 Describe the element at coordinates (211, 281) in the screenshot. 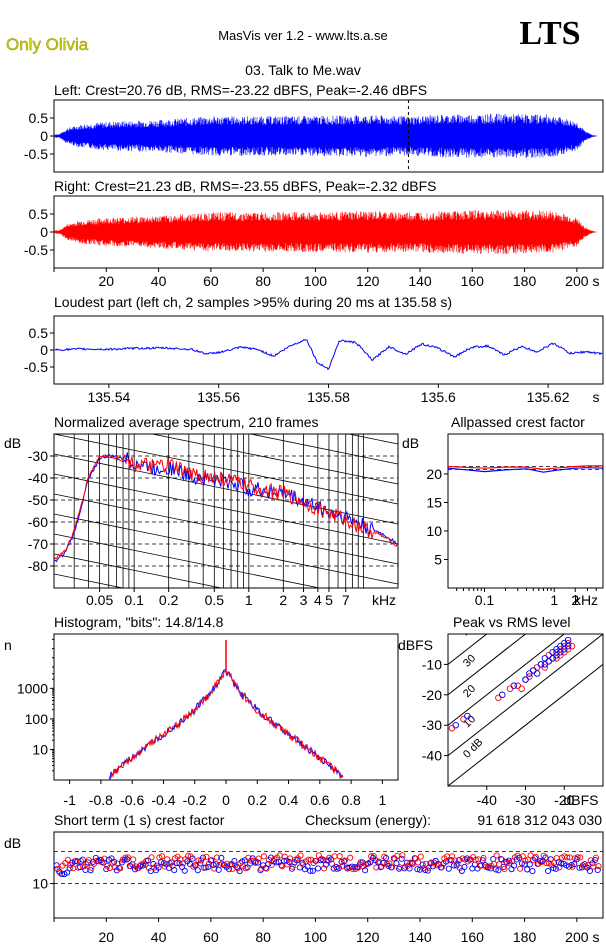

I see `right-waveform-x-tick-label: 60` at that location.